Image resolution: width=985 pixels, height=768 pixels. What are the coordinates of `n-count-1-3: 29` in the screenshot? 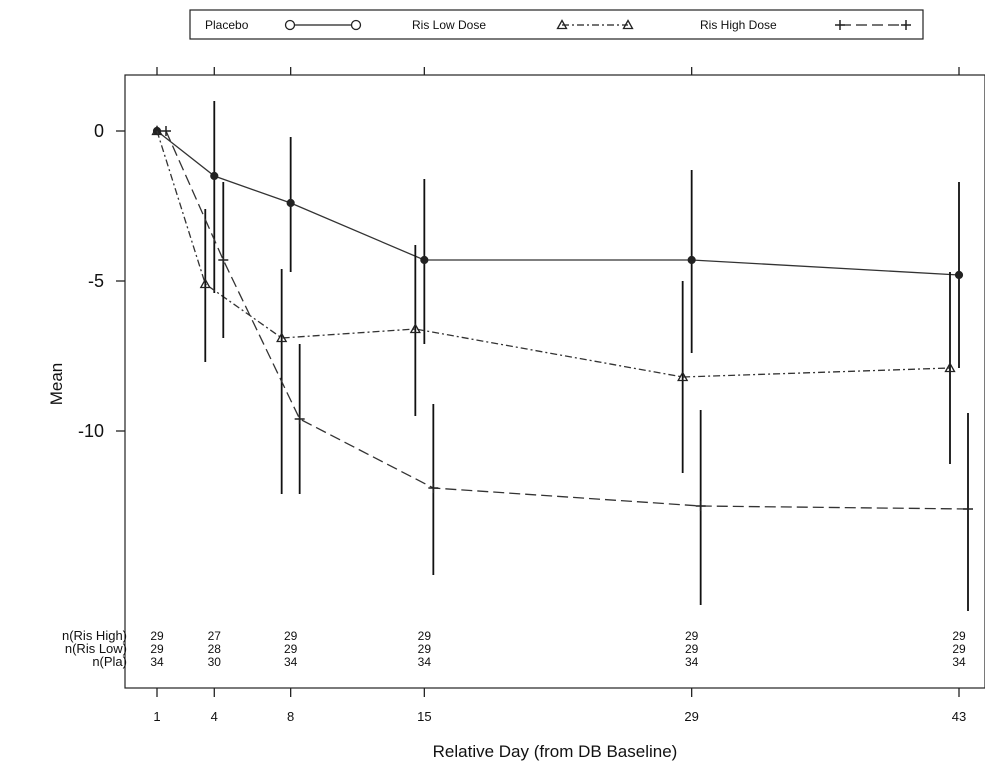 It's located at (425, 649).